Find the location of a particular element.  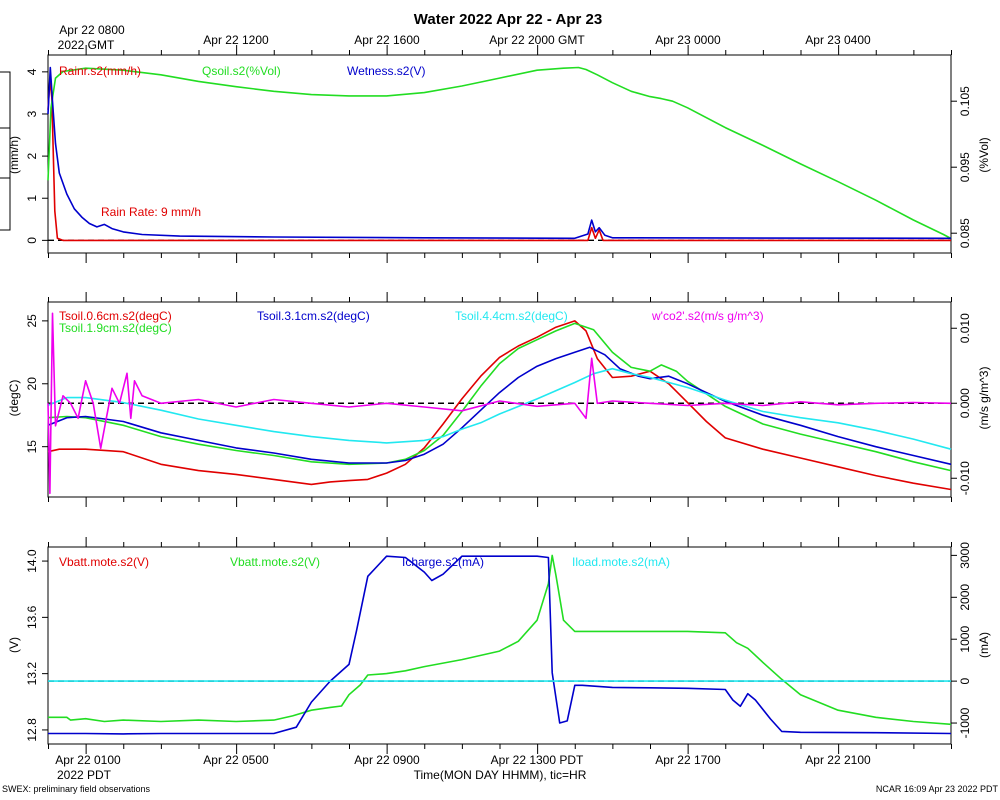

left-axis-tick-label: 3 is located at coordinates (32, 113).